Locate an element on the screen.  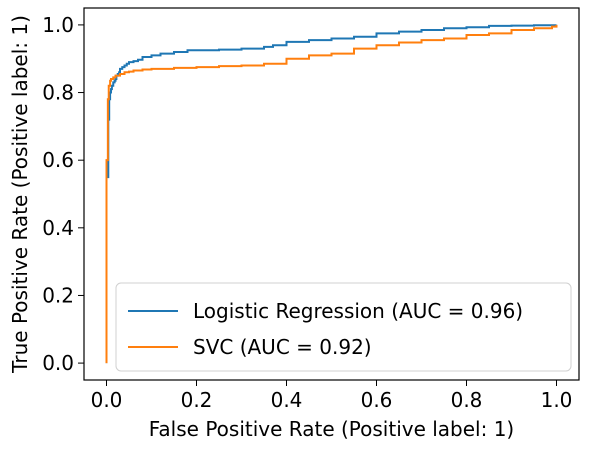
y-tick-label: 0.6 is located at coordinates (58, 160).